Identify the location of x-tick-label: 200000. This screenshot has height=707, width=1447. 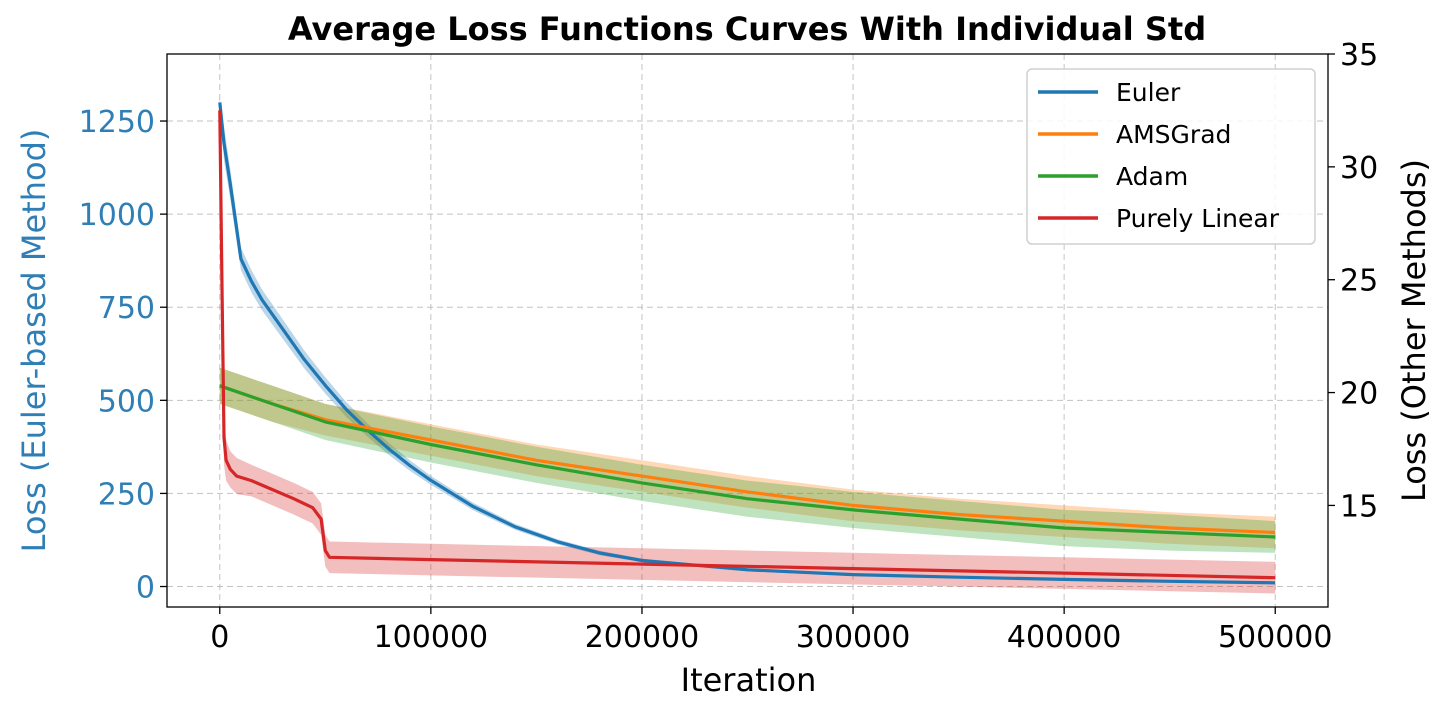
(642, 637).